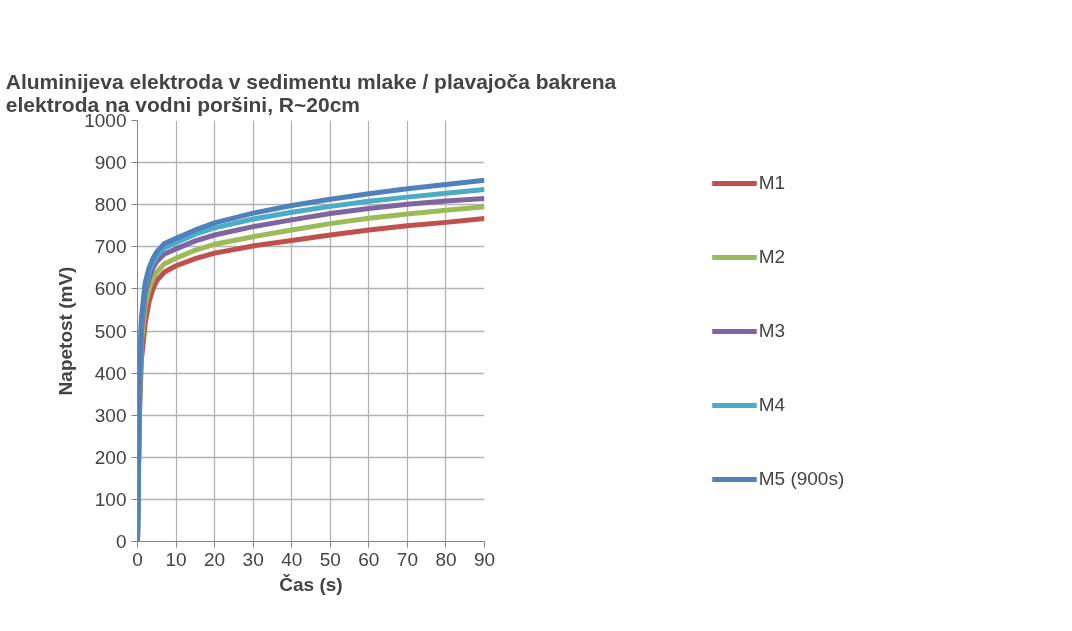  Describe the element at coordinates (446, 559) in the screenshot. I see `x-tick-label: 80` at that location.